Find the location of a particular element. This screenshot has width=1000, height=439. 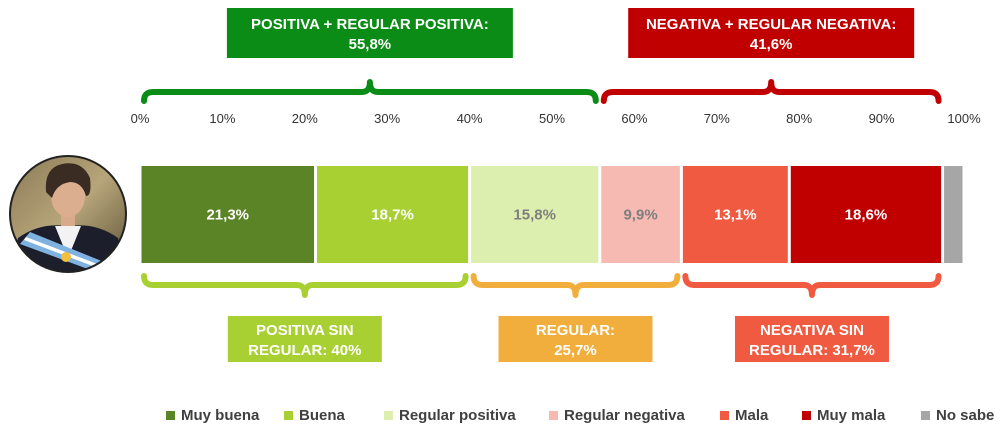

group-label: POSITIVA + REGULAR POSITIVA: is located at coordinates (370, 24).